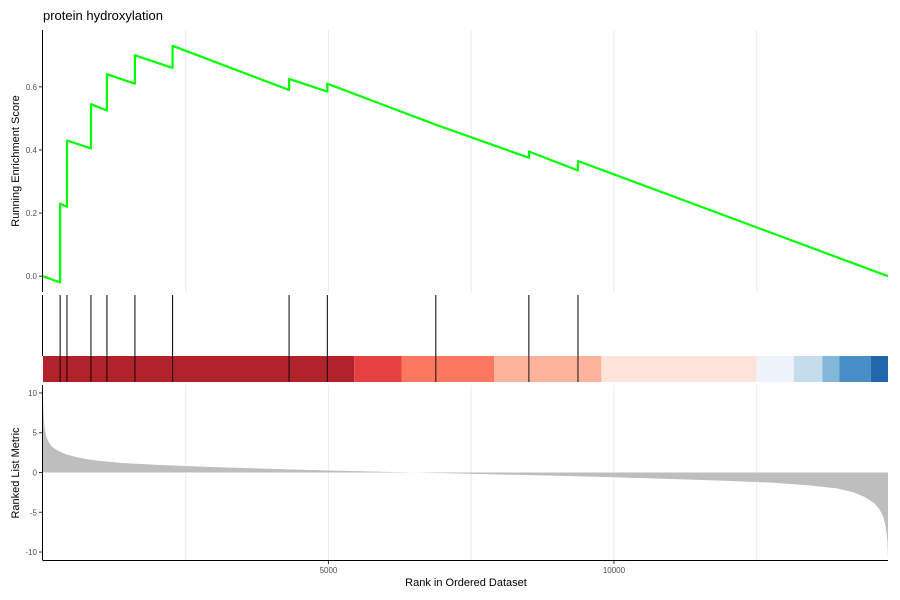  What do you see at coordinates (103, 15) in the screenshot?
I see `chart-title: protein hydroxylation` at bounding box center [103, 15].